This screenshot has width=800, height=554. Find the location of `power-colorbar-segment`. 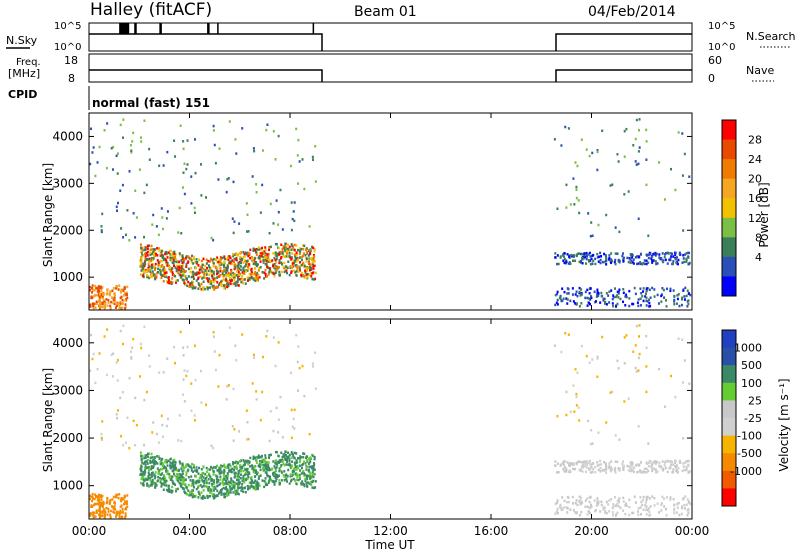

power-colorbar-segment is located at coordinates (729, 247).